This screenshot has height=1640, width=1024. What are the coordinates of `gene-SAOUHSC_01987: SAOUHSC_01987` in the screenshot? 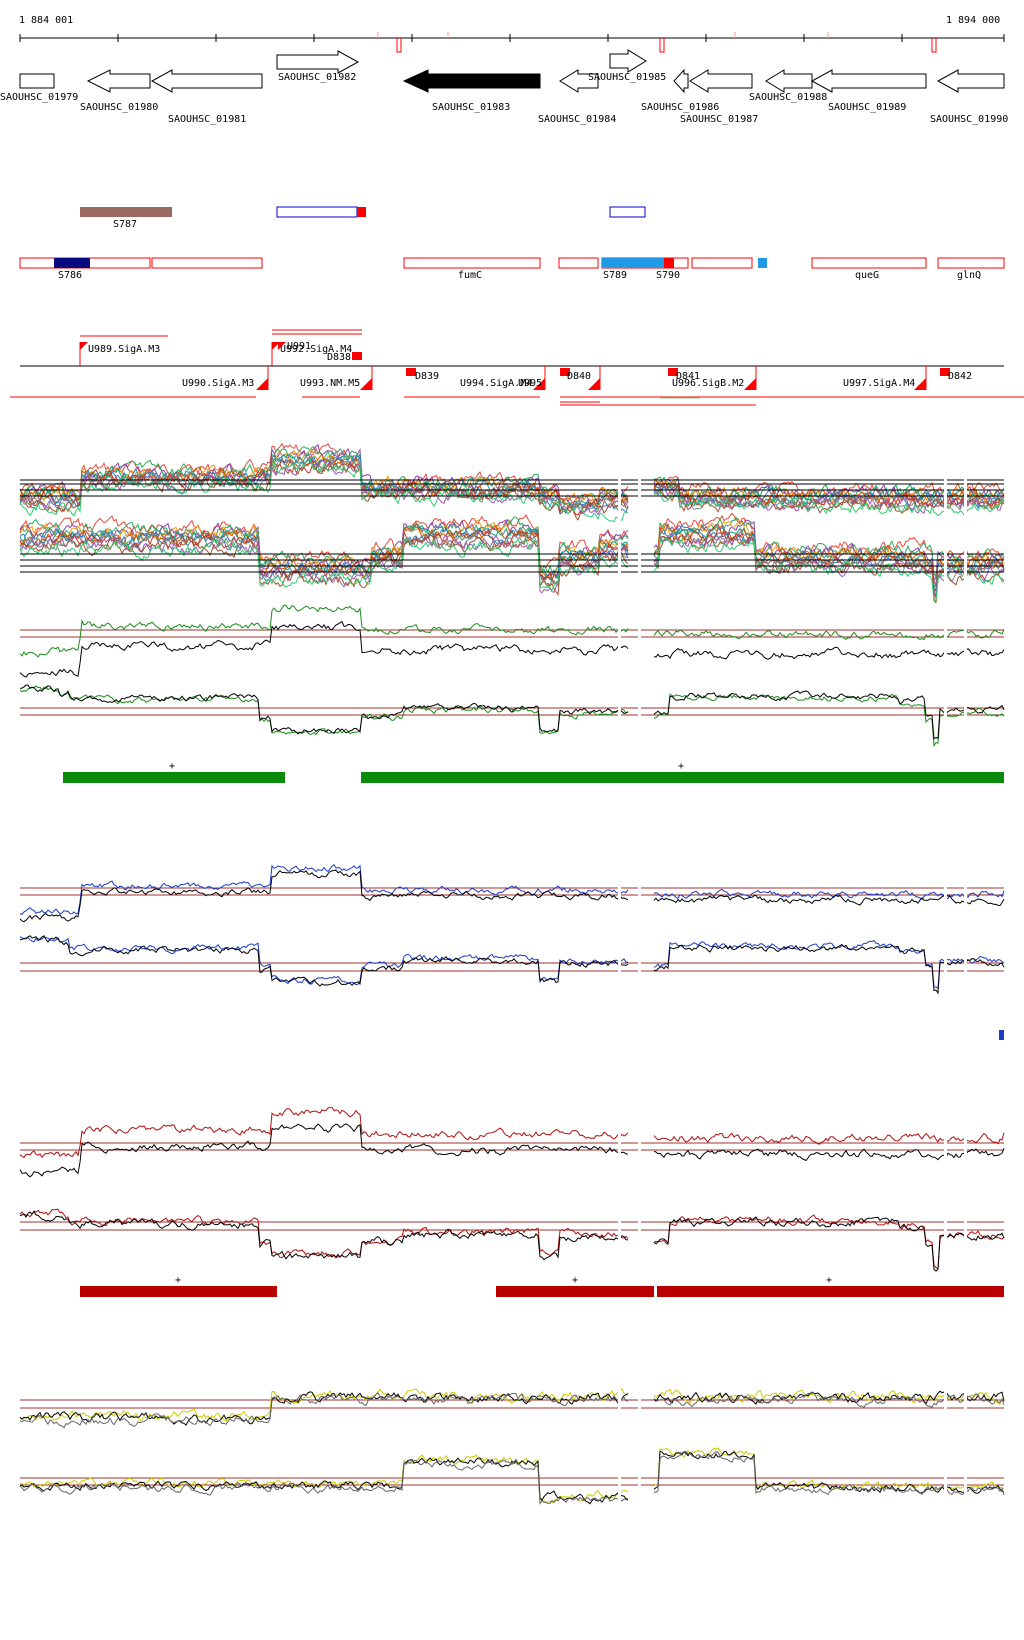 It's located at (719, 97).